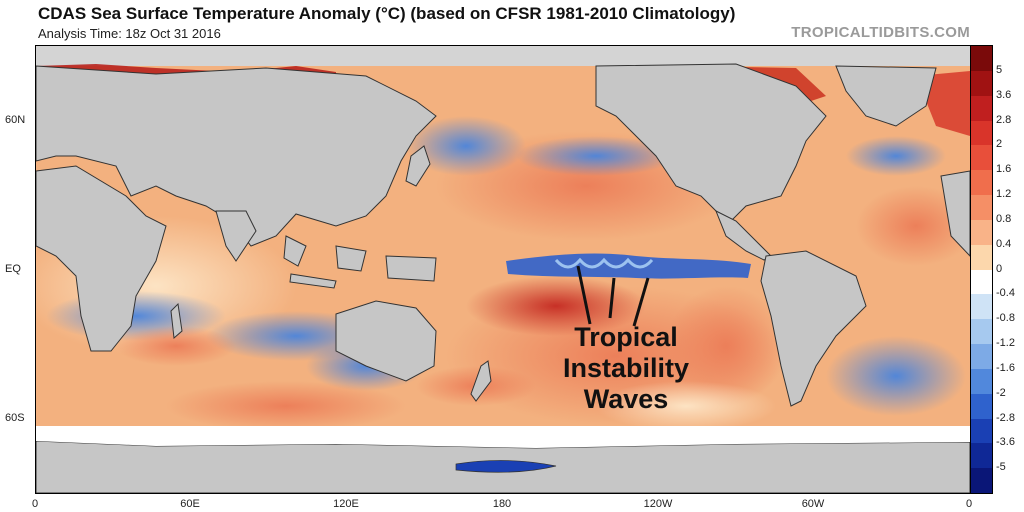 This screenshot has height=512, width=1024. I want to click on y-tick-60n: 60N, so click(15, 120).